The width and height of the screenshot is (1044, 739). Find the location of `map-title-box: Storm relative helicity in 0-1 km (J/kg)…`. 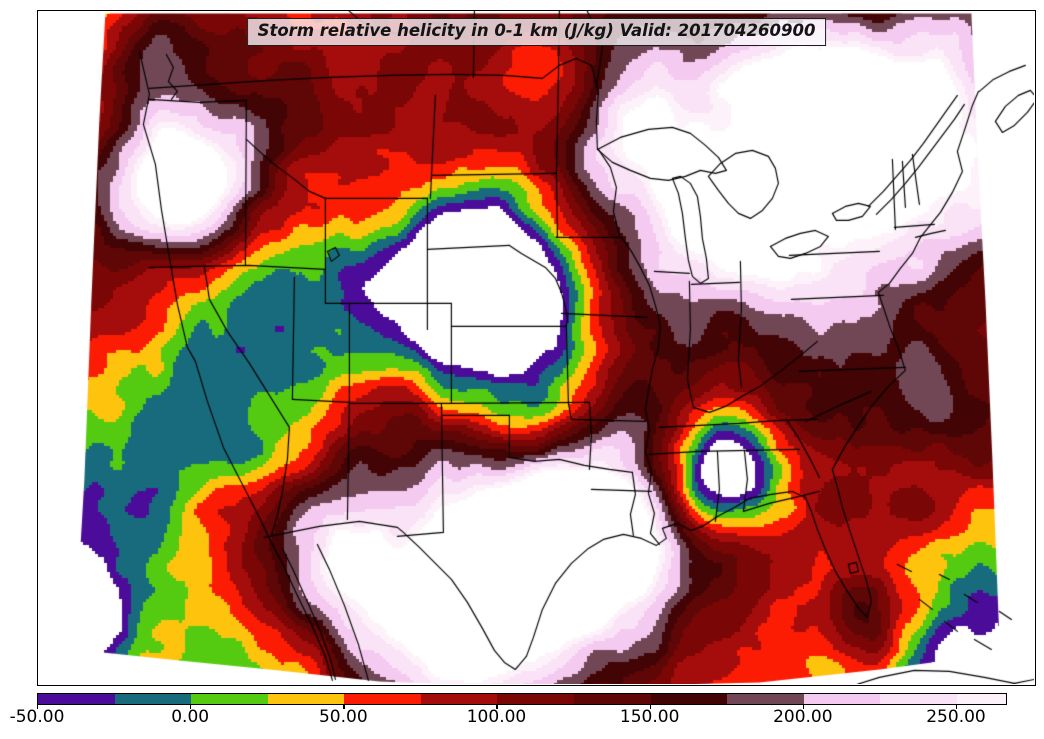

map-title-box: Storm relative helicity in 0-1 km (J/kg)… is located at coordinates (536, 32).